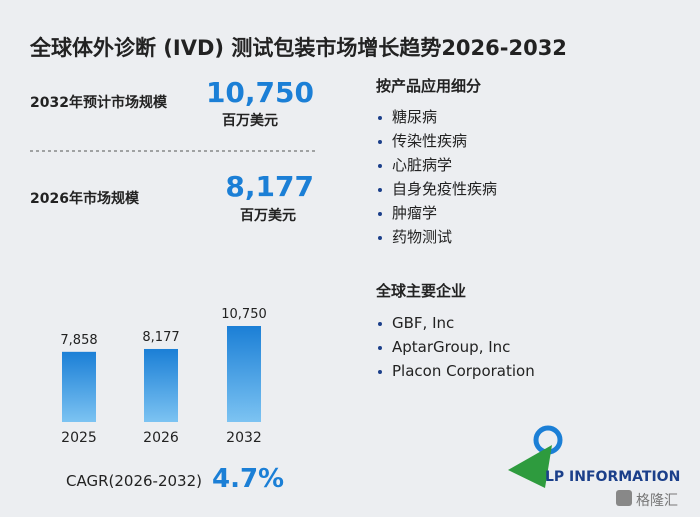 The image size is (700, 517). What do you see at coordinates (613, 477) in the screenshot?
I see `logo-text: LP INFORMATION` at bounding box center [613, 477].